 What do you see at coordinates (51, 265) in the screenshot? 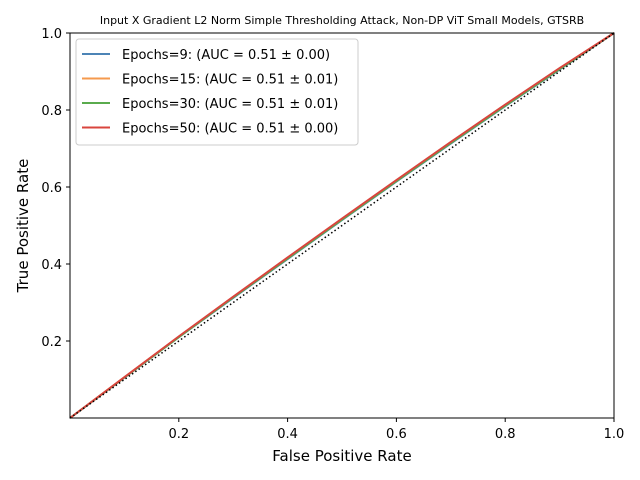
I see `y-tick-label: 0.4` at bounding box center [51, 265].